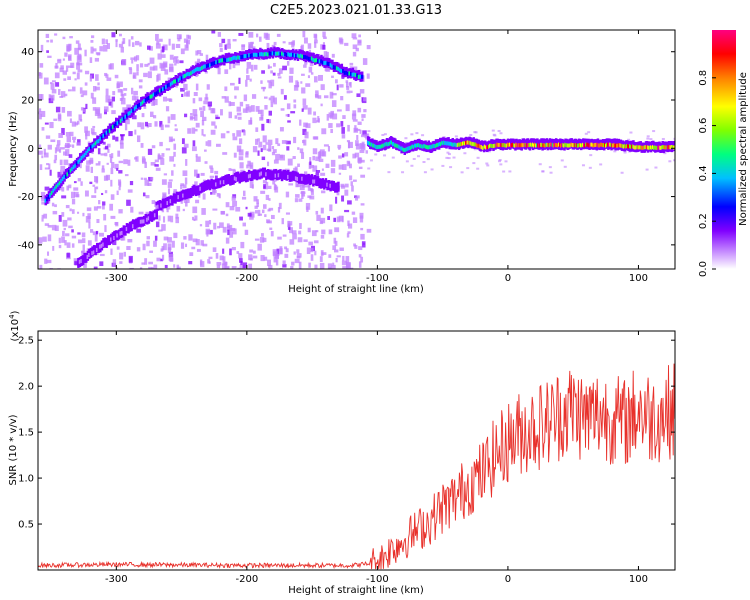 This screenshot has height=600, width=750. Describe the element at coordinates (31, 149) in the screenshot. I see `y-tick-label: 0` at that location.